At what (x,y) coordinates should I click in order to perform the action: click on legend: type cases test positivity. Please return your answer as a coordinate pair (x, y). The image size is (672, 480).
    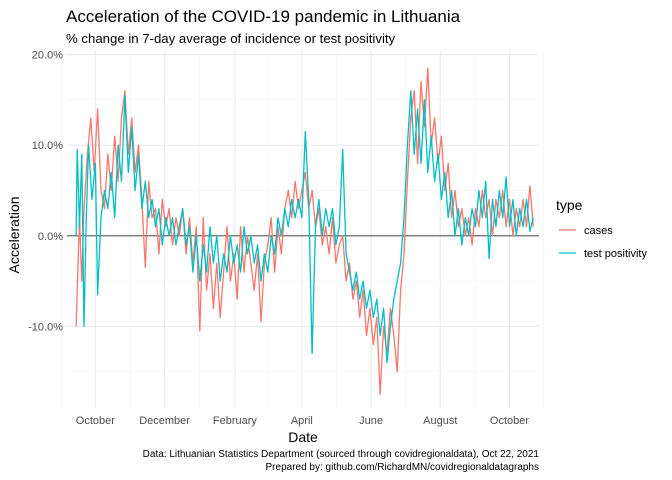
    Looking at the image, I should click on (601, 228).